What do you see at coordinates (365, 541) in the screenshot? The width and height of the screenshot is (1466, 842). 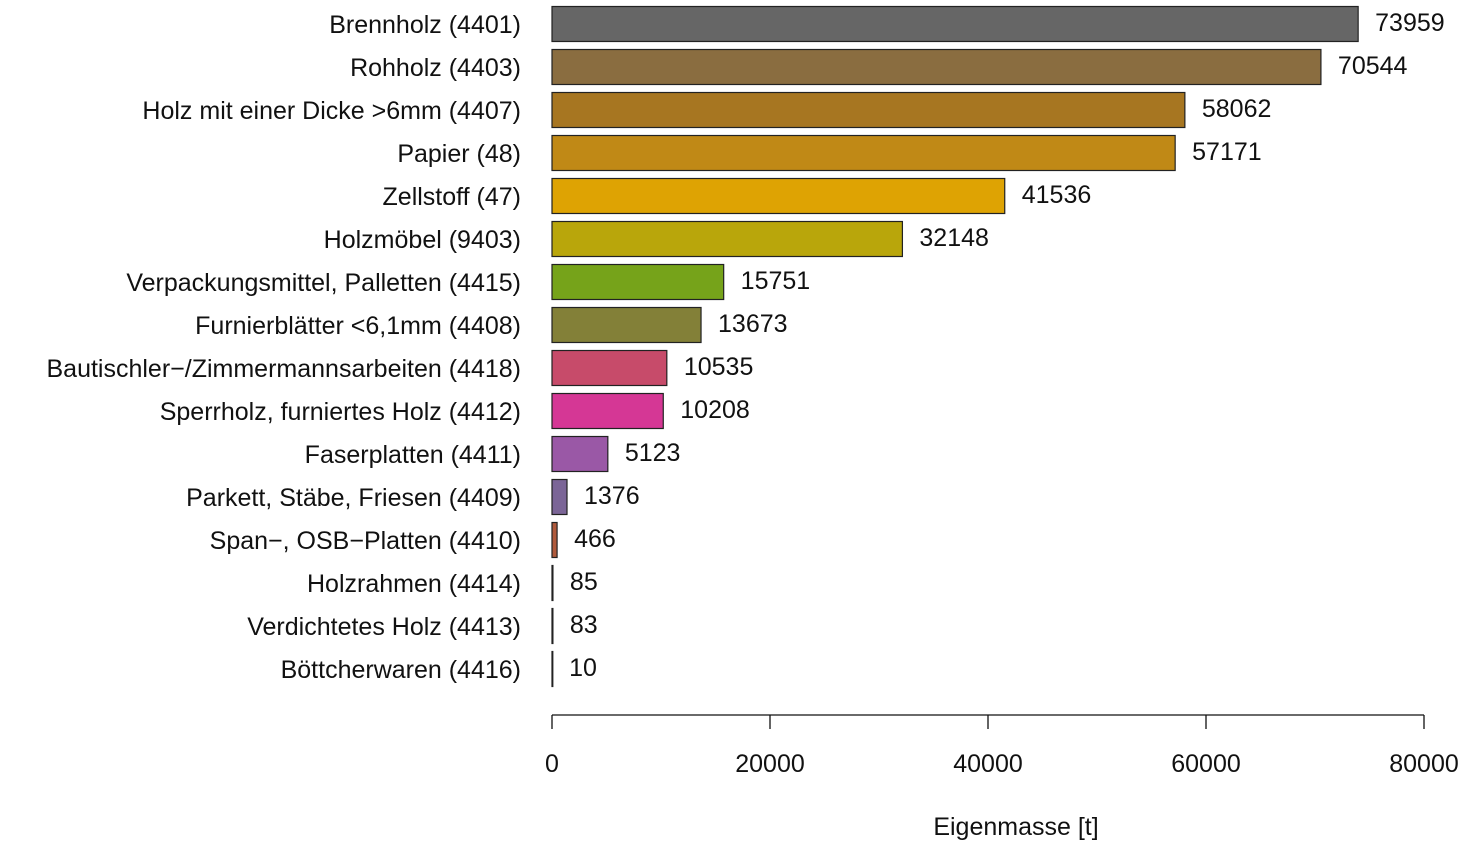 I see `category-label: Span−, OSB−Platten (4410)` at bounding box center [365, 541].